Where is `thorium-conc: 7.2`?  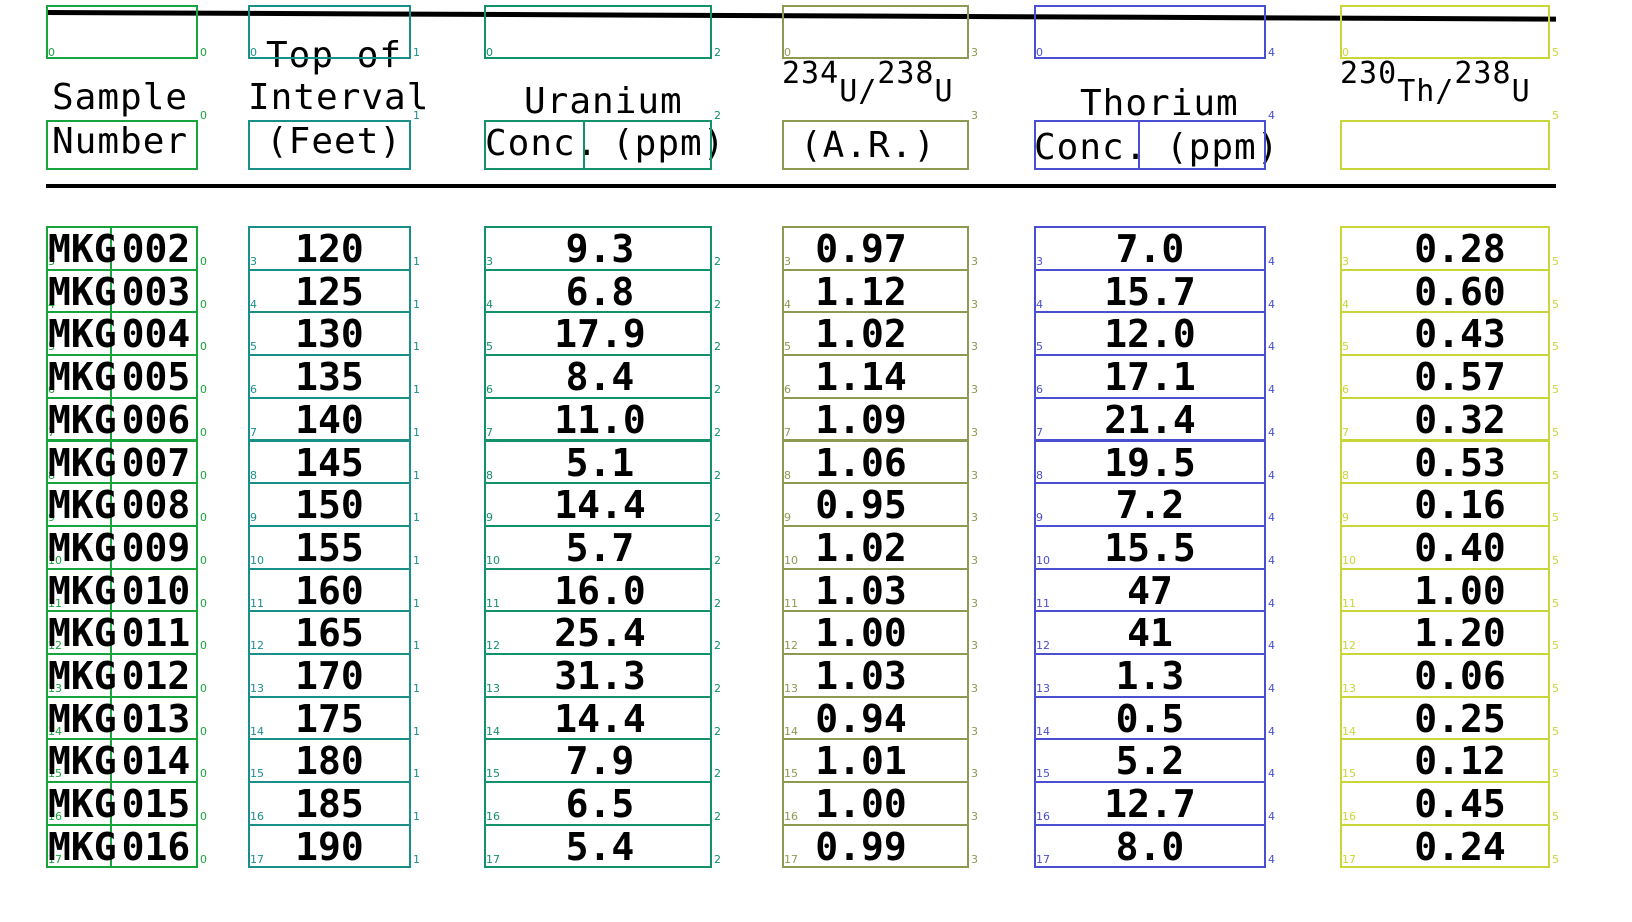 thorium-conc: 7.2 is located at coordinates (1150, 505).